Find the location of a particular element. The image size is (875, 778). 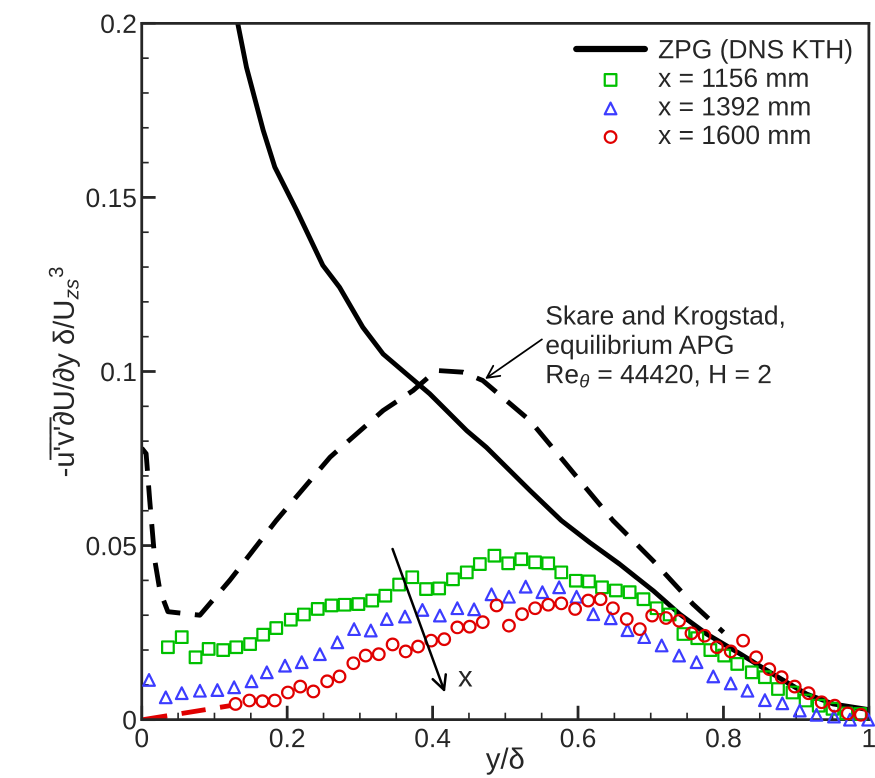

y-tick-label: 0 is located at coordinates (129, 720).